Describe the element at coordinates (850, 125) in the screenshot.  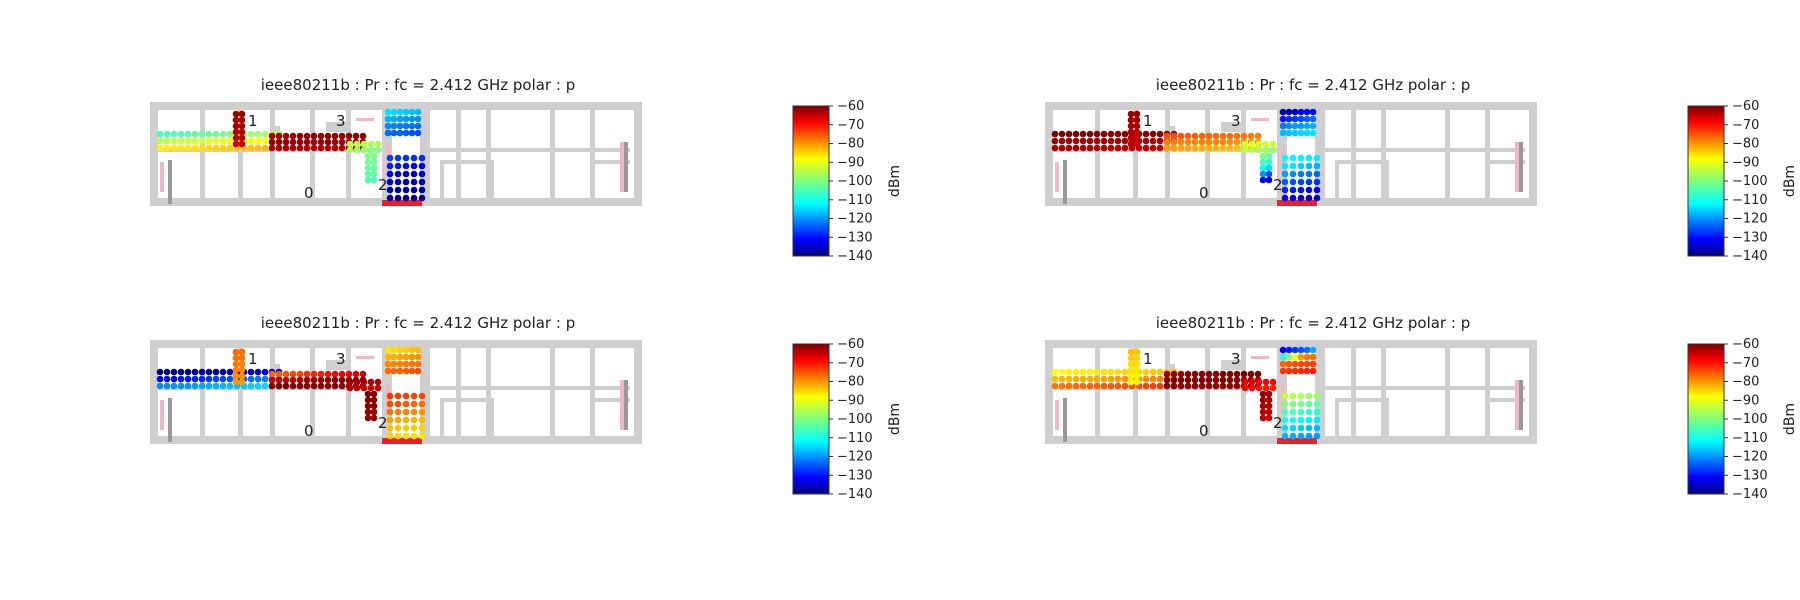
I see `colorbar-tick-label: −70` at that location.